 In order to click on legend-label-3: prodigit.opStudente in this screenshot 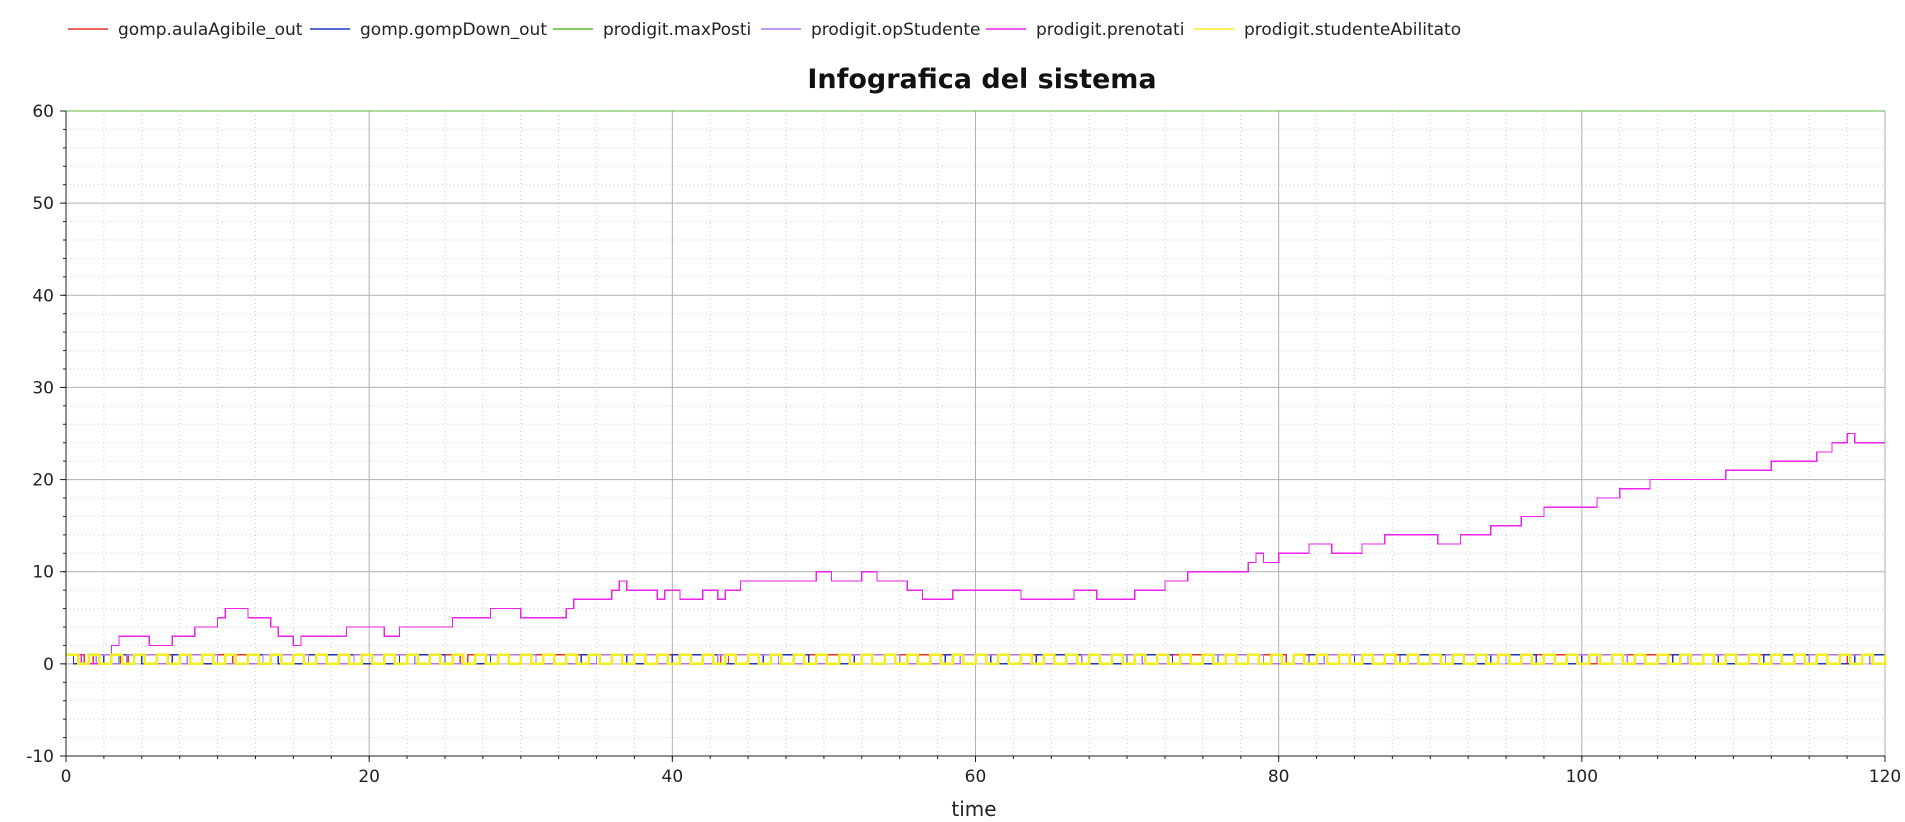, I will do `click(895, 30)`.